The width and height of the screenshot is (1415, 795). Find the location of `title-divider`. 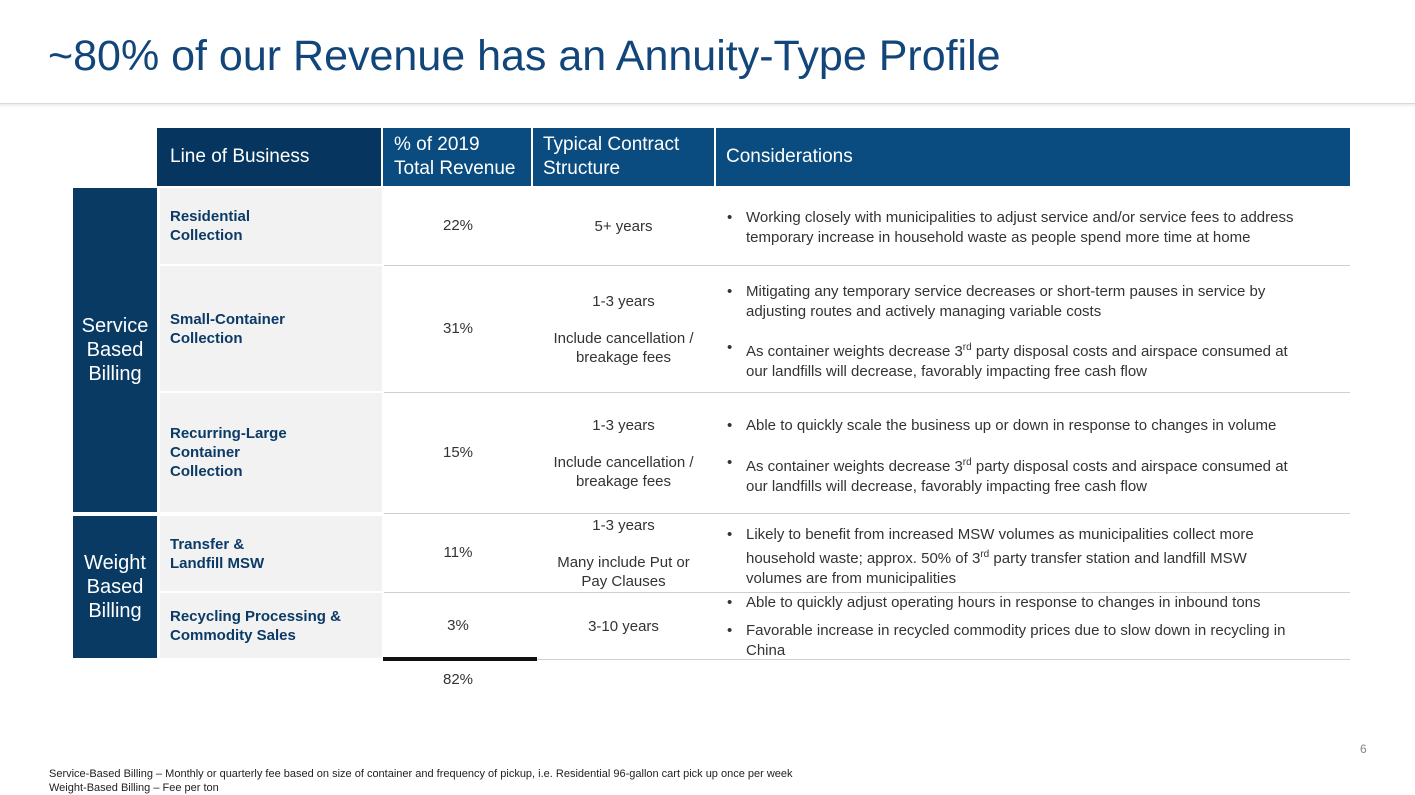

title-divider is located at coordinates (707, 103).